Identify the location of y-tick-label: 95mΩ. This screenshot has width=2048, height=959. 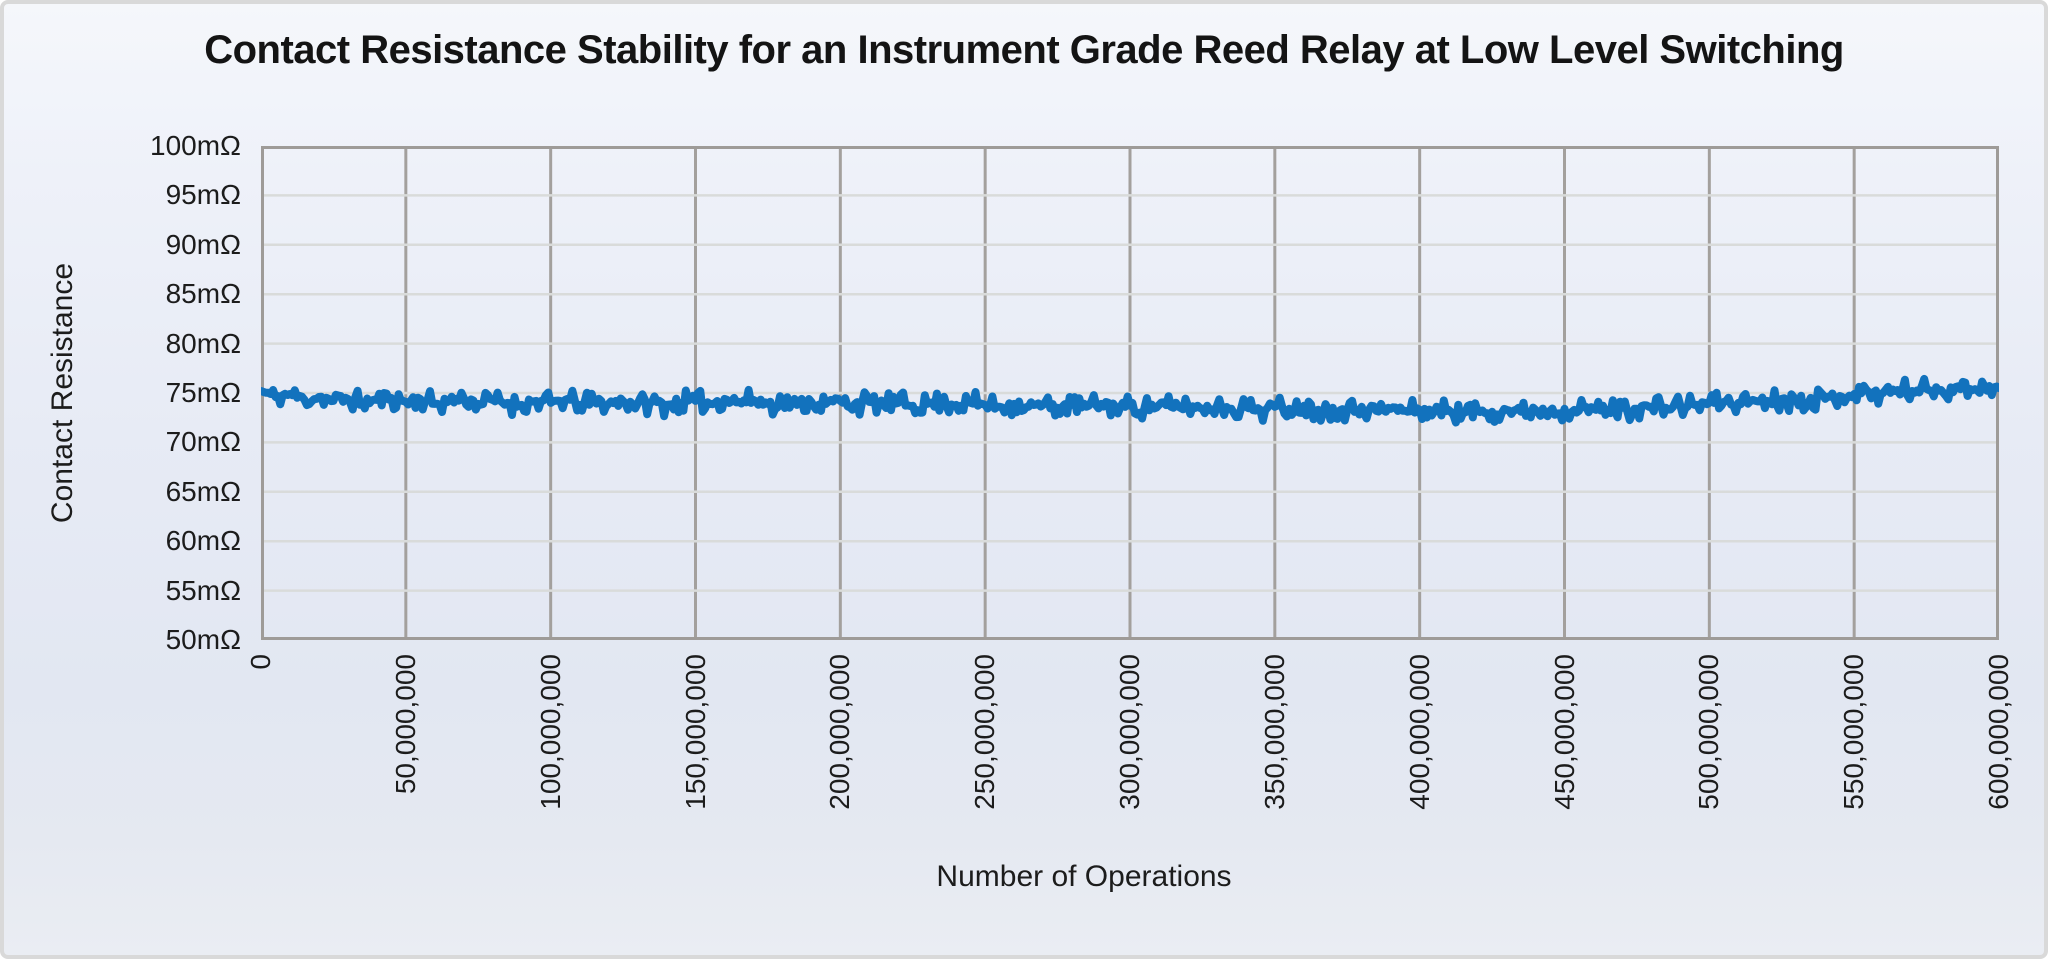
(203, 195).